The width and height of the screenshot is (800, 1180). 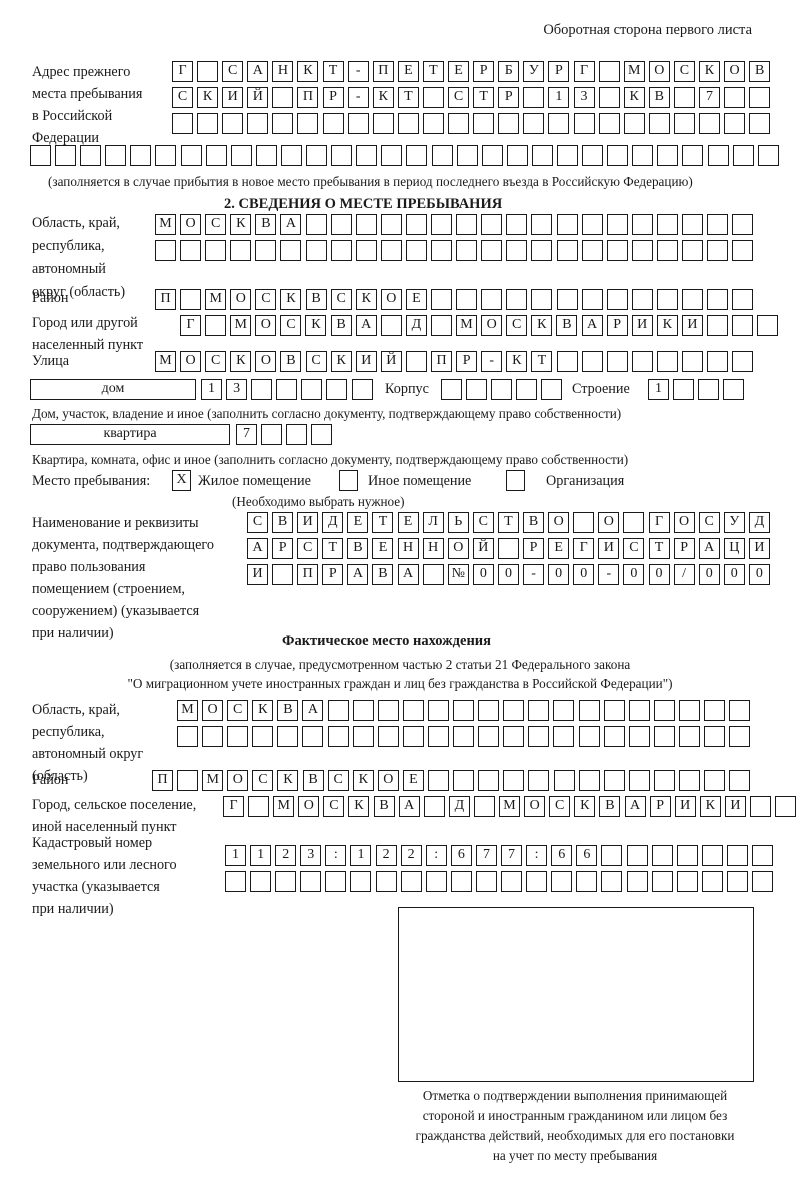 What do you see at coordinates (333, 97) in the screenshot?
I see `form-cell: Р` at bounding box center [333, 97].